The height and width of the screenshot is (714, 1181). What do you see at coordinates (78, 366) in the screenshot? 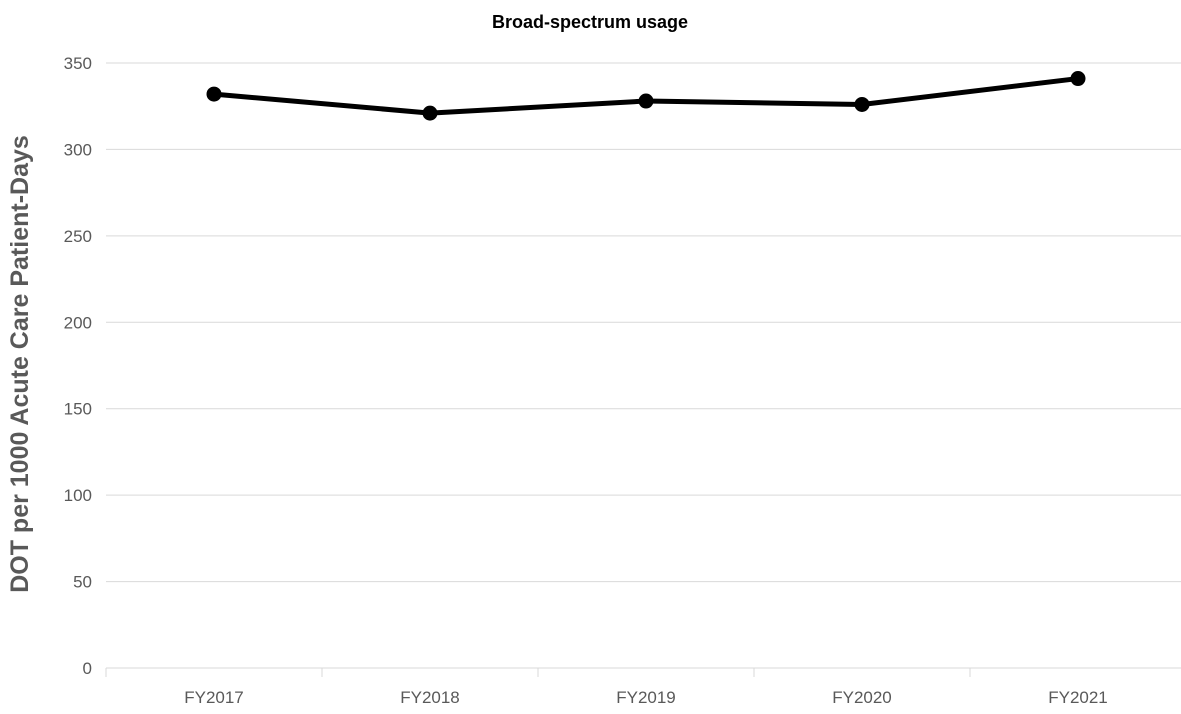
I see `y-axis-tick-labels: 0 50 100 150 200 250 300 350` at bounding box center [78, 366].